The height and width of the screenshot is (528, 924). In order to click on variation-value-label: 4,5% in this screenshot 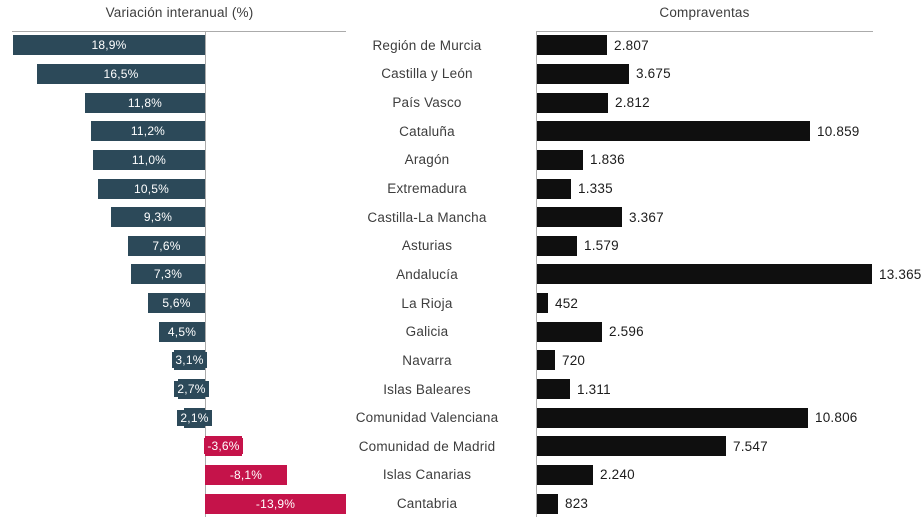, I will do `click(182, 331)`.